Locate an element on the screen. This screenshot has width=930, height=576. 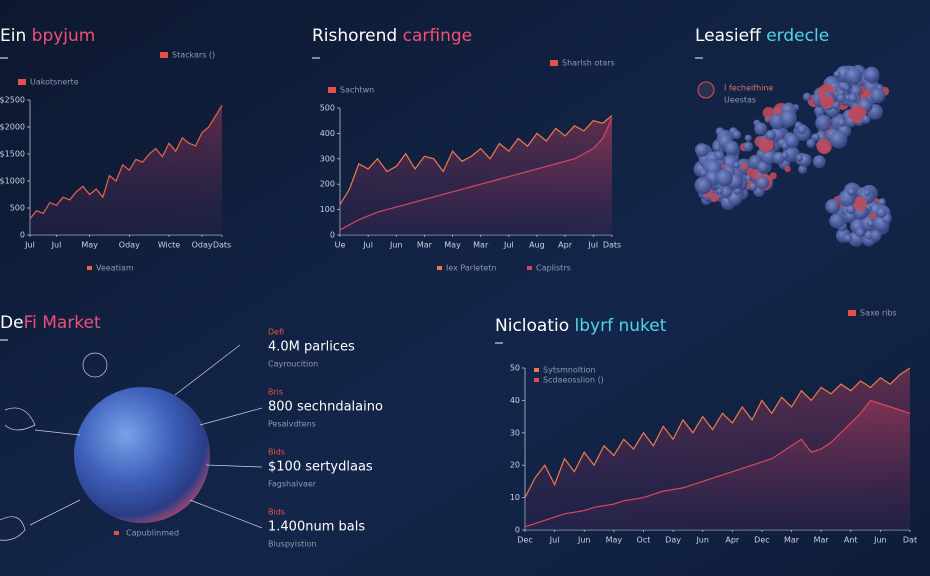
callout-tag: Bris is located at coordinates (275, 392).